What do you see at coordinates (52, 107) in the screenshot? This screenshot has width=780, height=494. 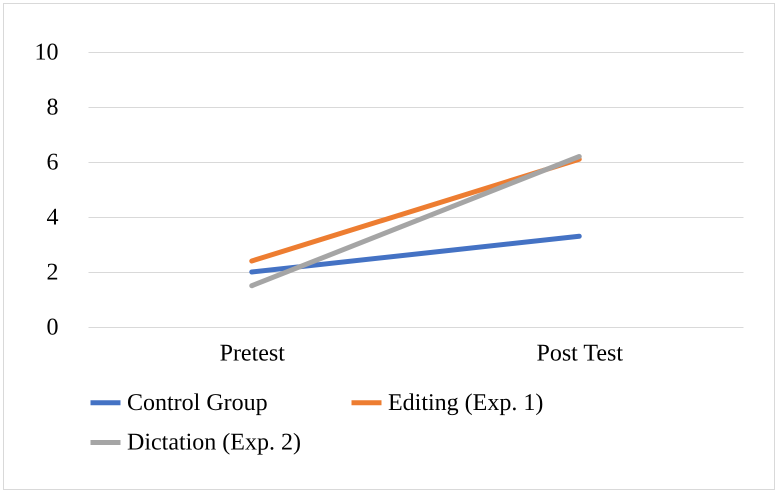 I see `y-tick-label: 8` at bounding box center [52, 107].